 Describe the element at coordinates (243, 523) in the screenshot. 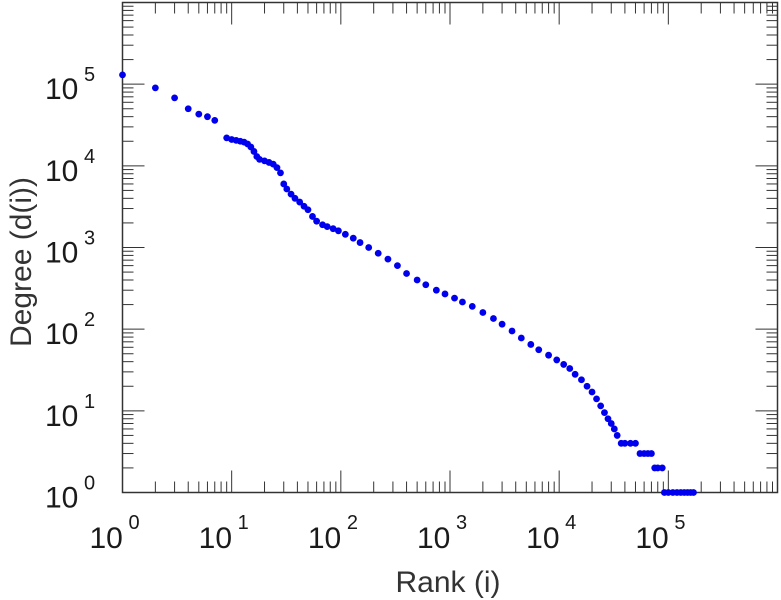

I see `x-tick-label-exponent: 1` at that location.